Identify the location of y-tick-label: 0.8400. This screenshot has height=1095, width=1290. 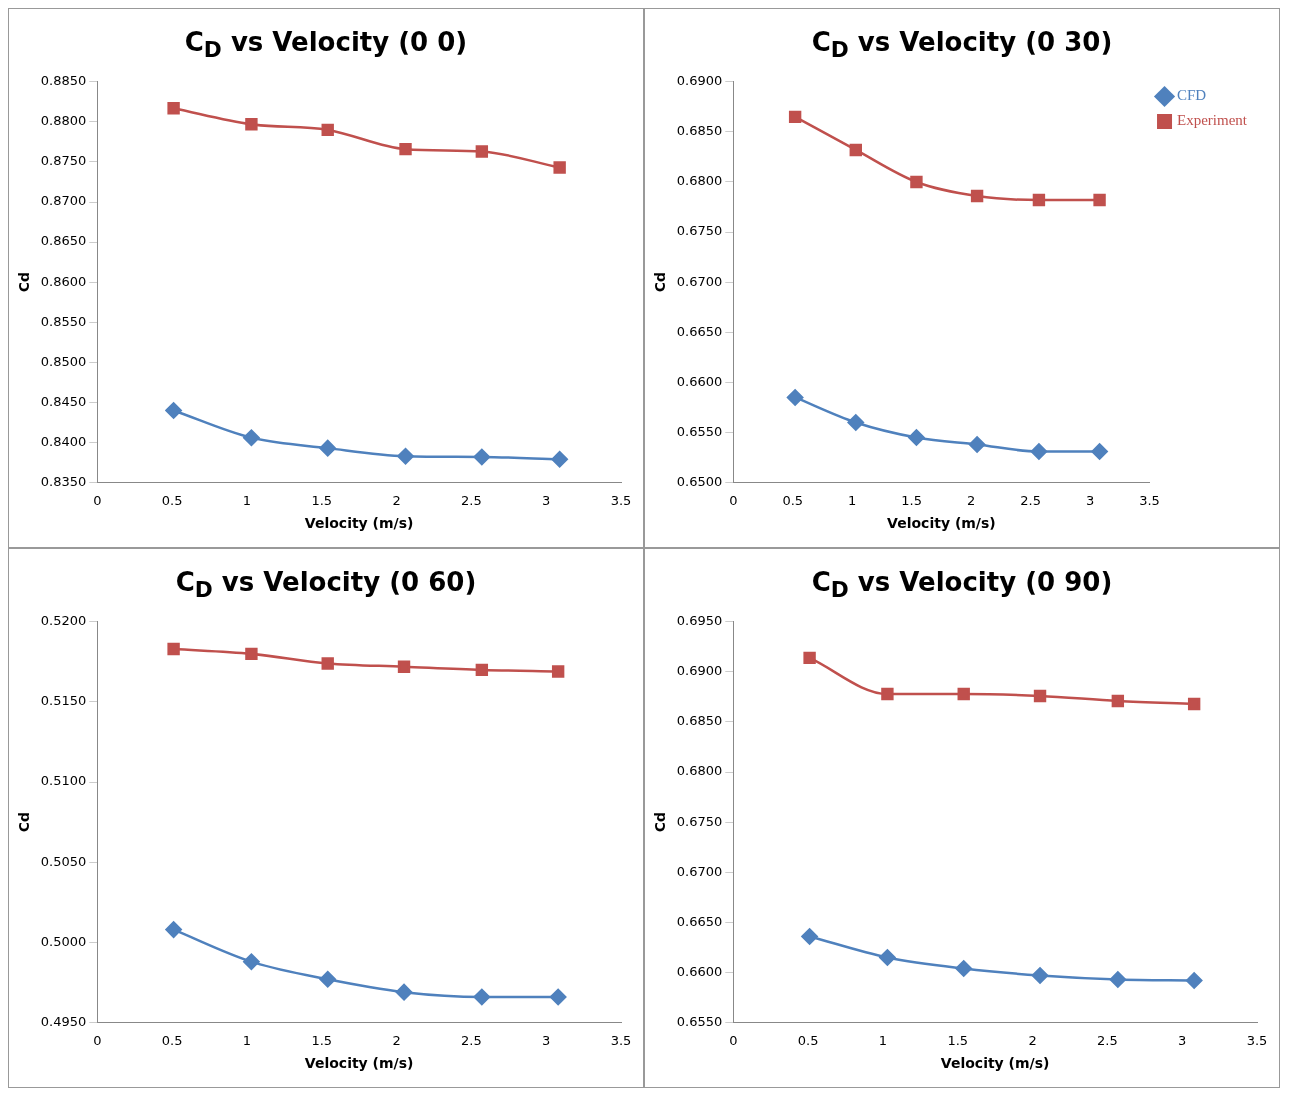
(63, 441).